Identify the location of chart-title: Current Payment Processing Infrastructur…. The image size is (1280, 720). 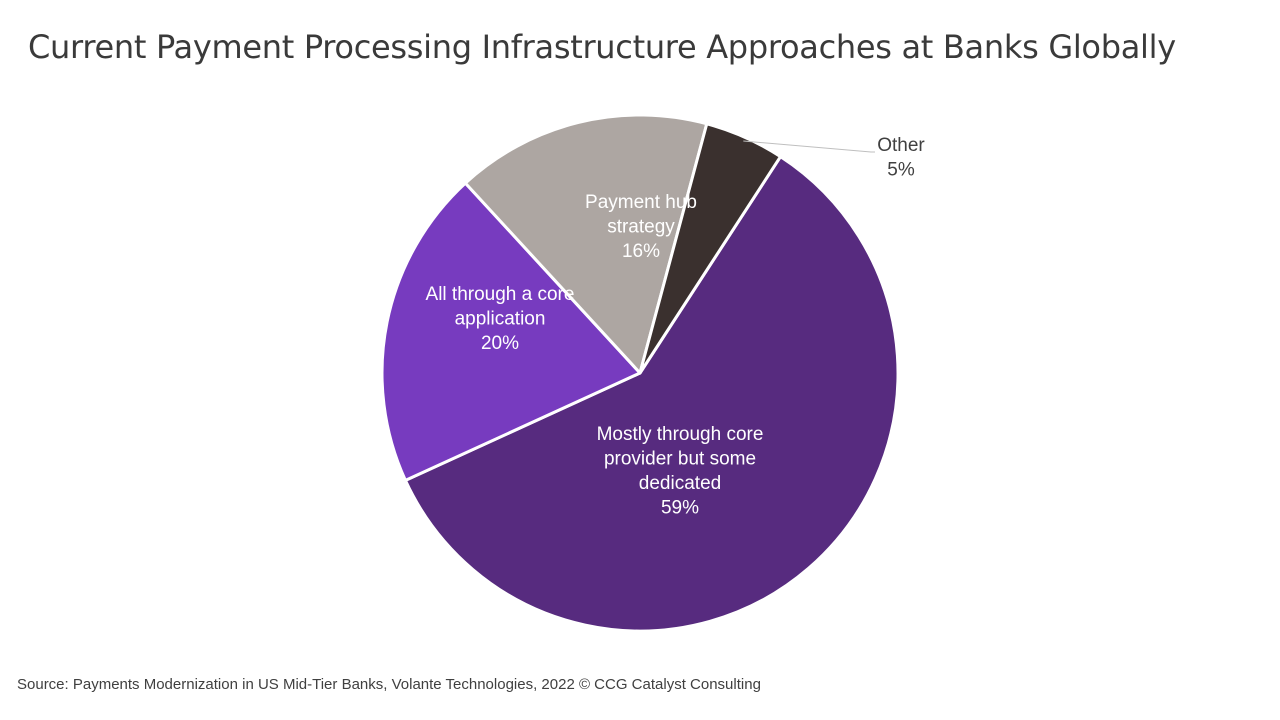
(602, 47).